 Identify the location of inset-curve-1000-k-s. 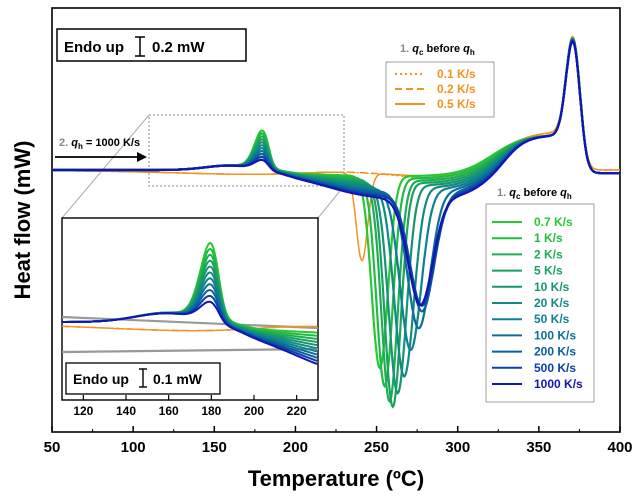
(190, 332).